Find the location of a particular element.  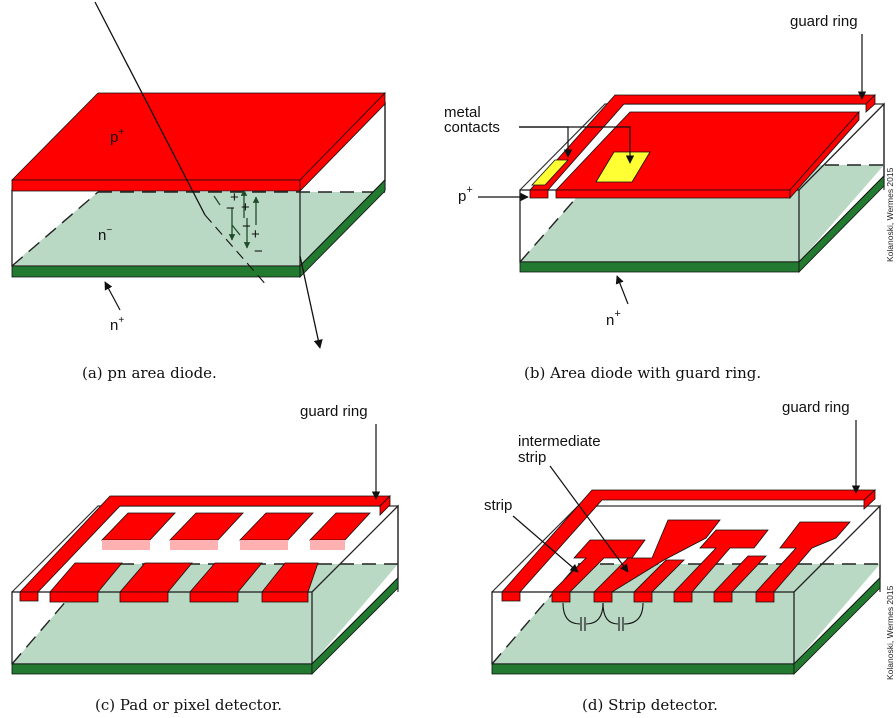

p-plus-side is located at coordinates (342, 142).